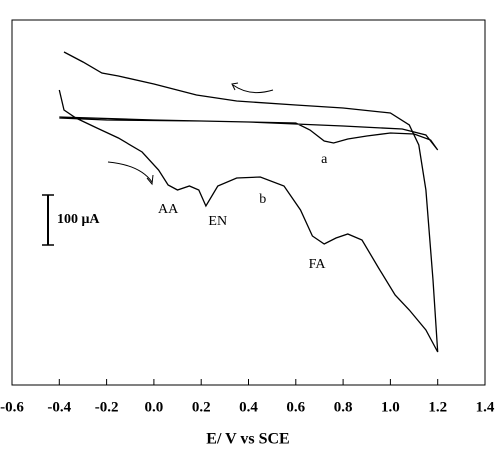 The image size is (500, 458). Describe the element at coordinates (107, 407) in the screenshot. I see `x-tick-label: -0.2` at that location.